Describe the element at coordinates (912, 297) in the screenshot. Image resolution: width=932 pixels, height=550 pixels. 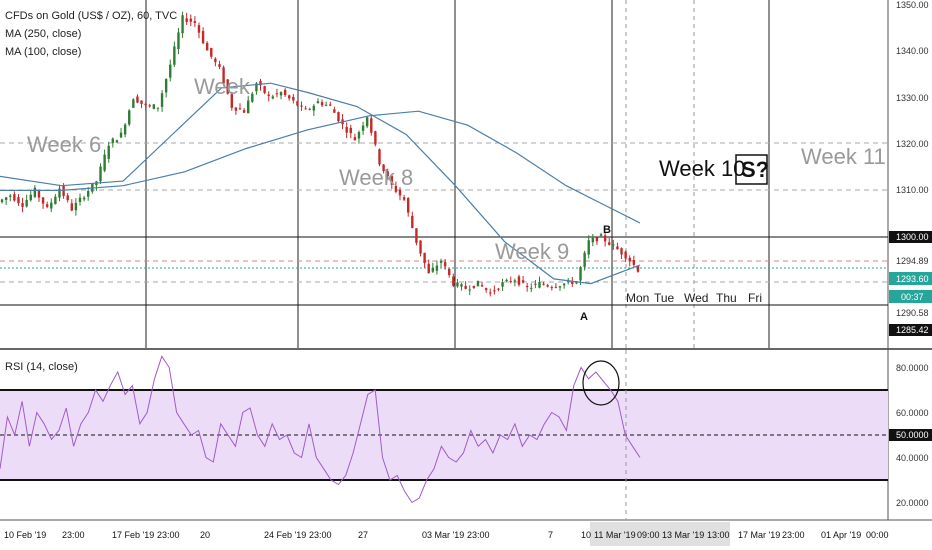
I see `countdown: 00:37` at that location.